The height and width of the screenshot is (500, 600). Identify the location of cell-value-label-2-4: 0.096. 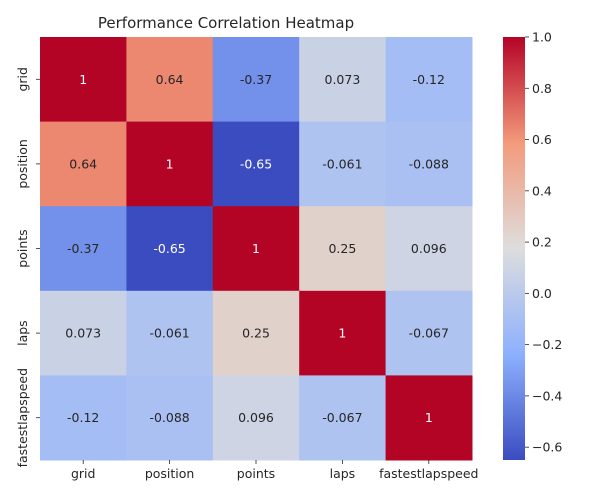
(429, 248).